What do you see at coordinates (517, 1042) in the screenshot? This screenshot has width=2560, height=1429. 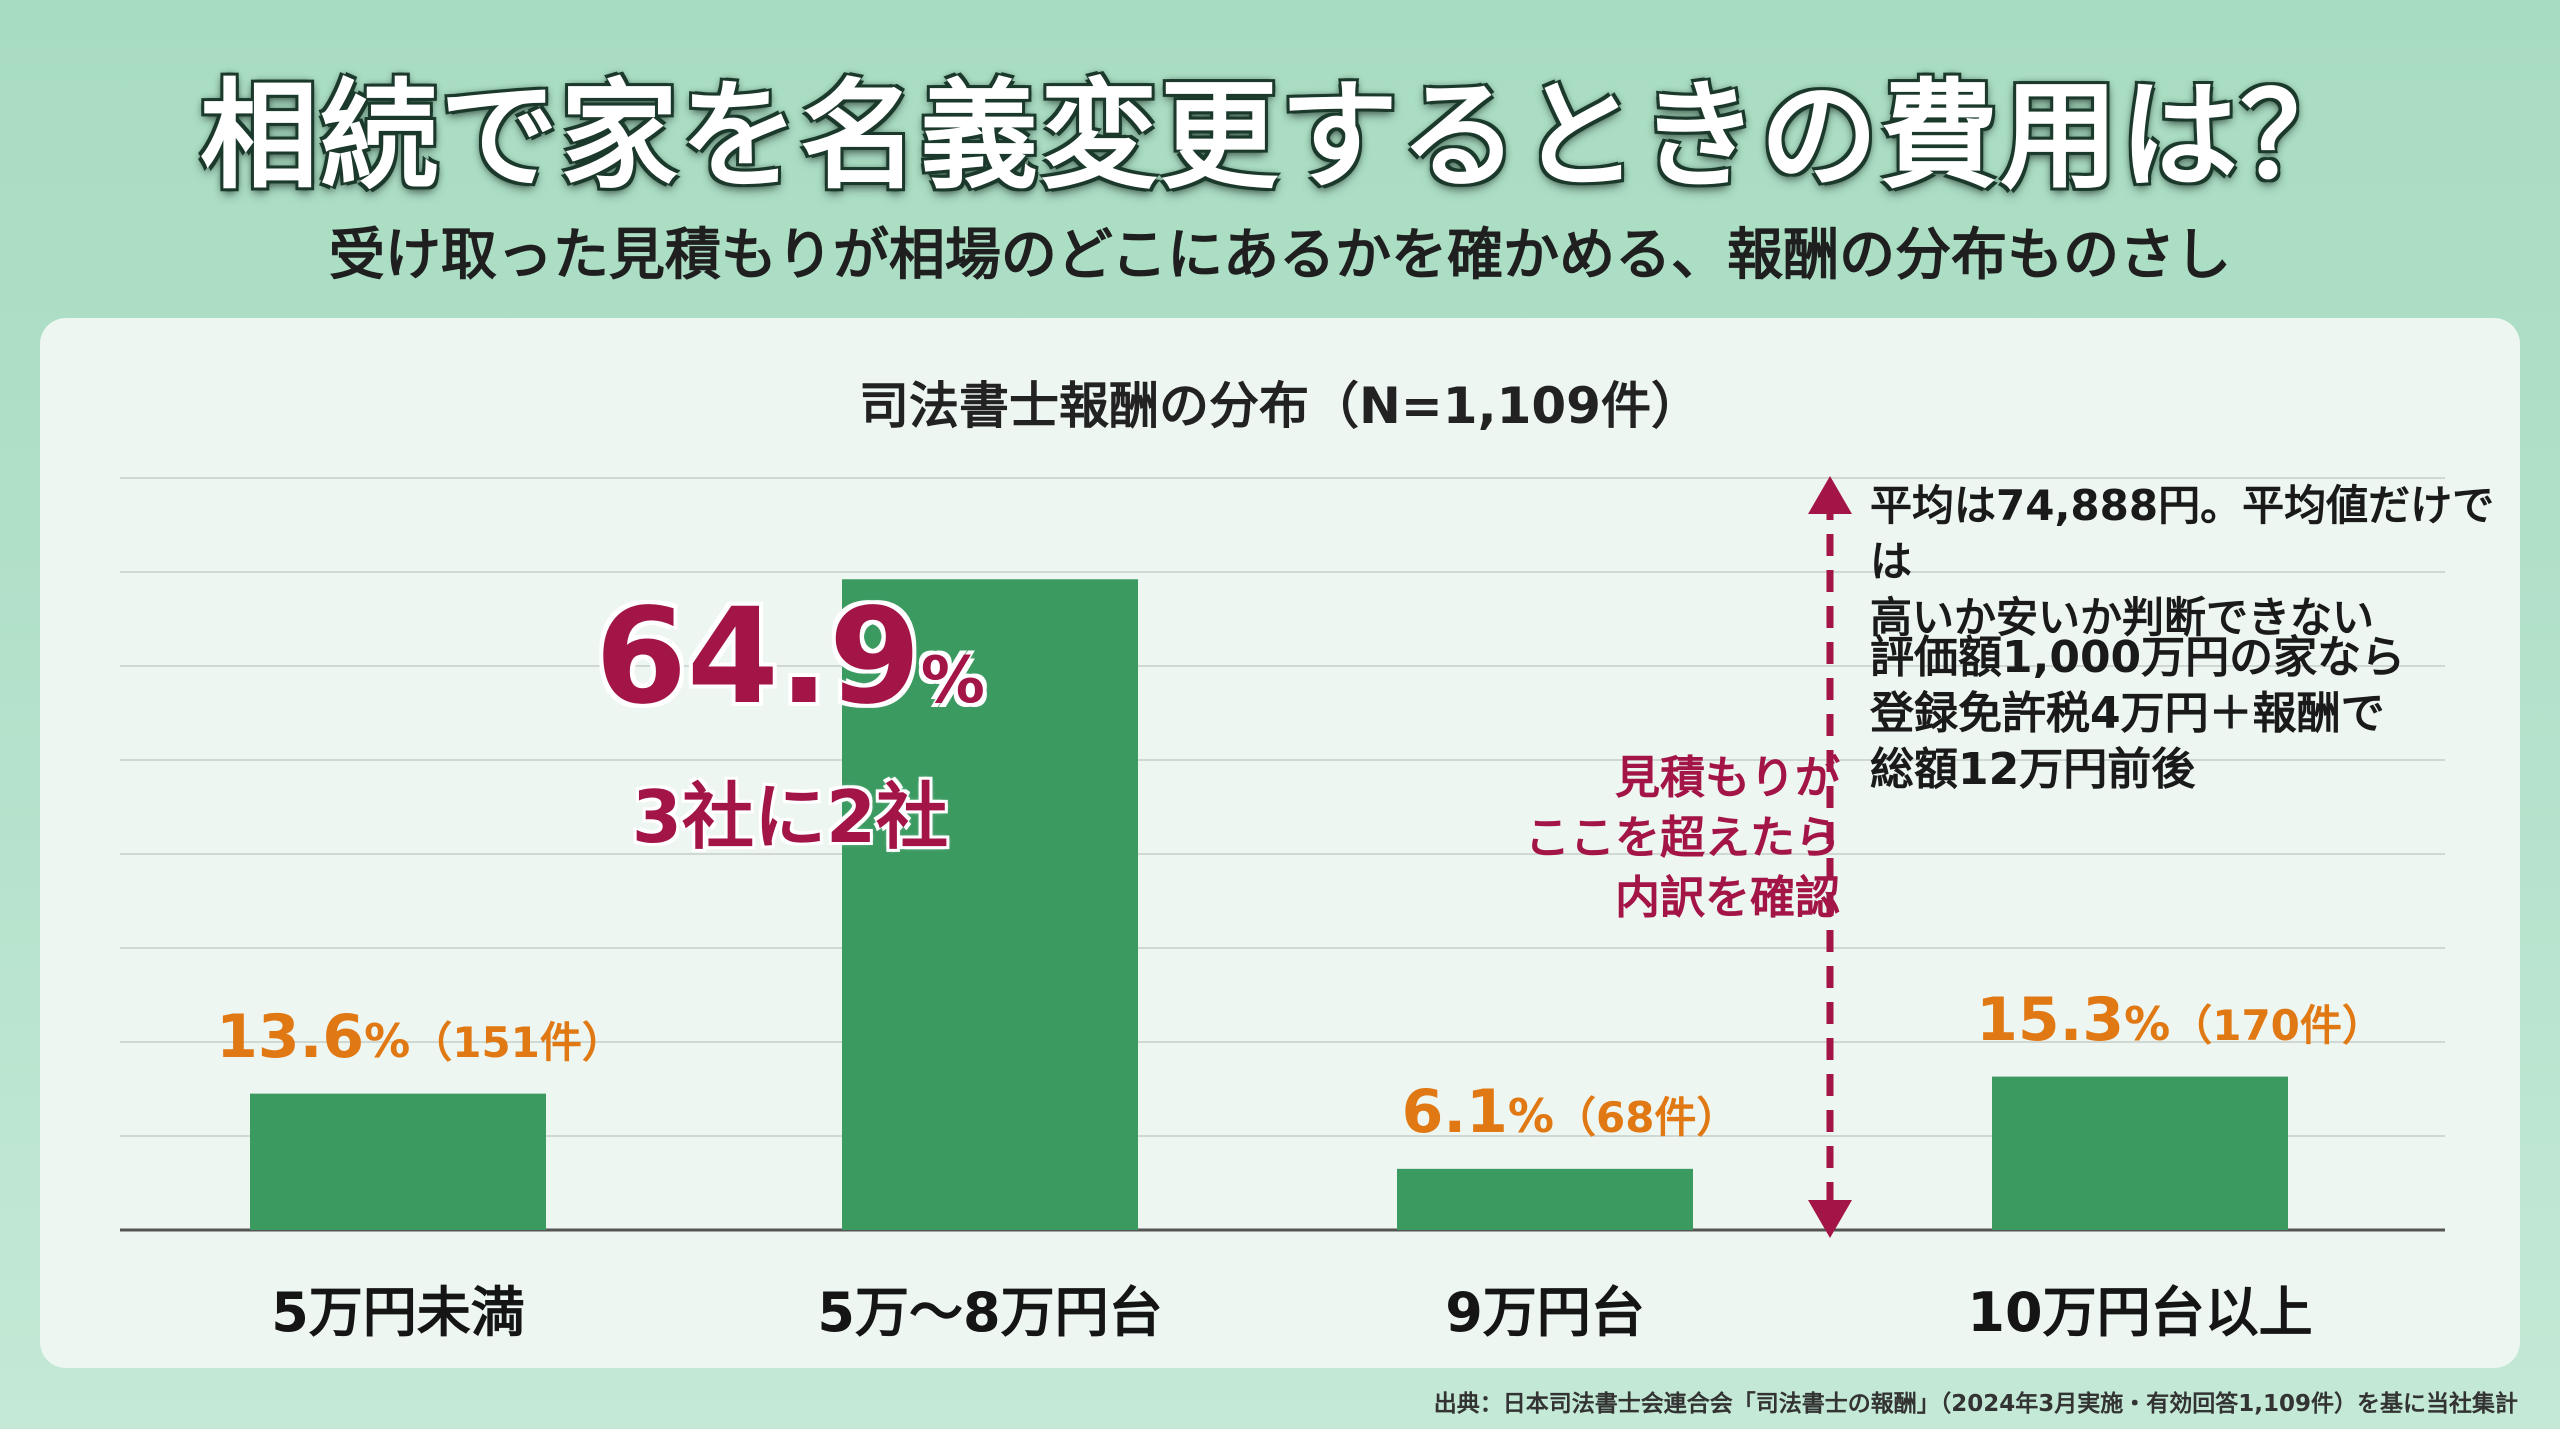 I see `data-label-0-count: （151件）` at bounding box center [517, 1042].